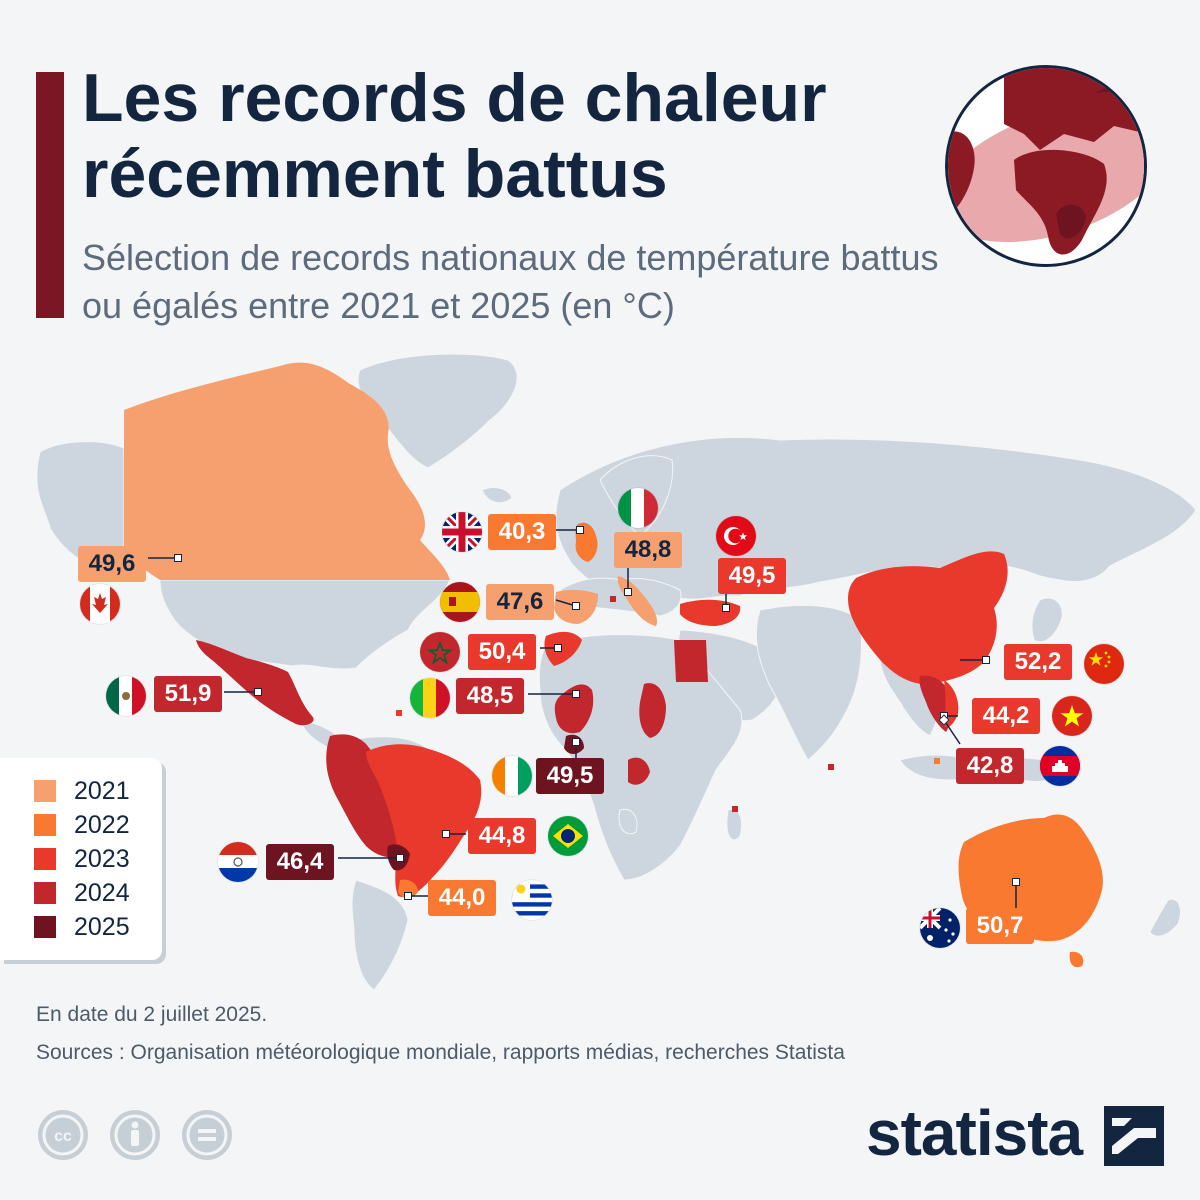 The height and width of the screenshot is (1200, 1200). What do you see at coordinates (102, 893) in the screenshot?
I see `legend-label: 2024` at bounding box center [102, 893].